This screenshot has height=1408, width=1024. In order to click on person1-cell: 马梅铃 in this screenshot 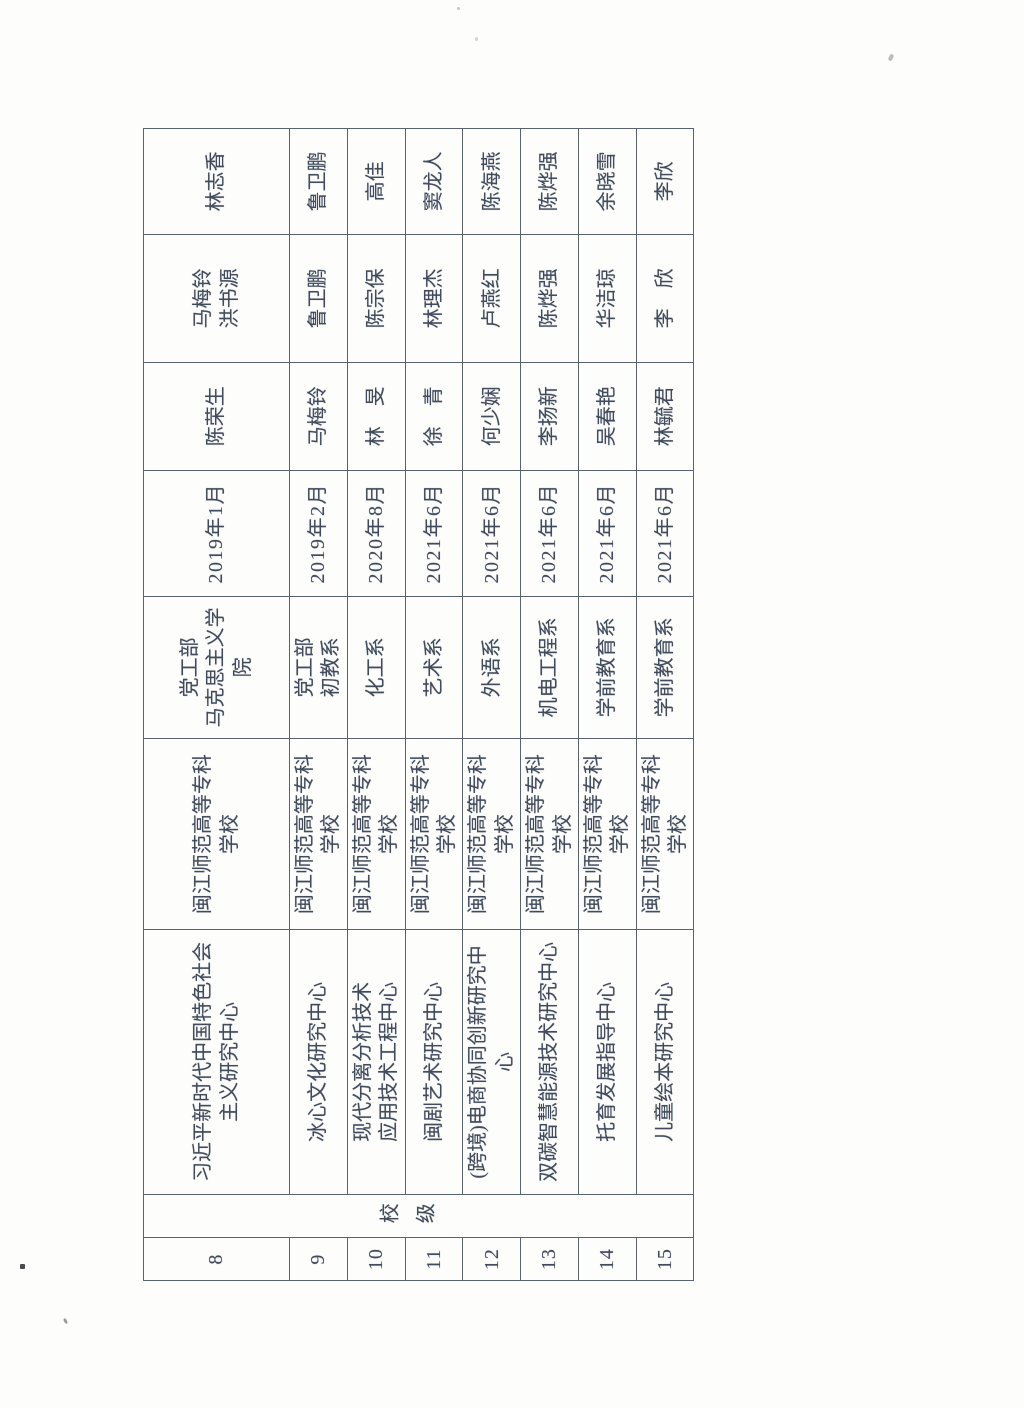, I will do `click(318, 416)`.